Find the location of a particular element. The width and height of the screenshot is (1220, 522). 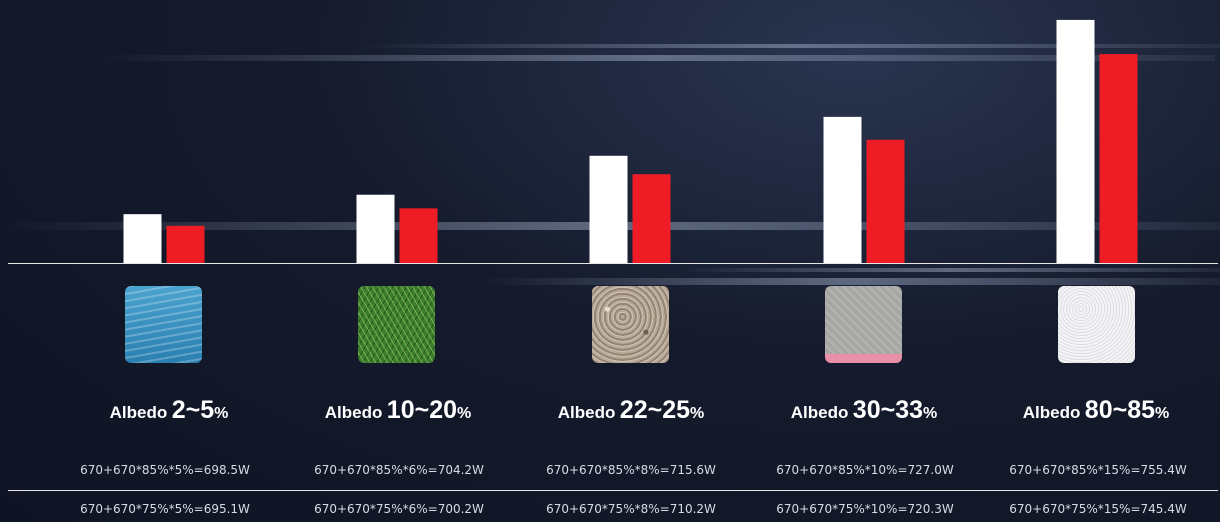

snow-surface-icon is located at coordinates (1096, 324).